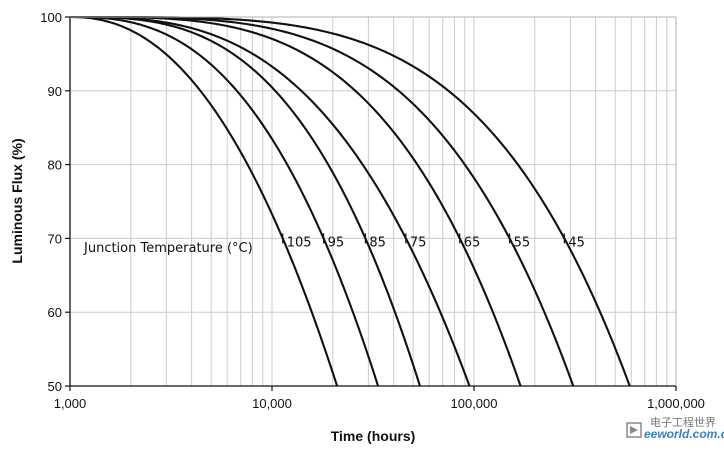 The image size is (724, 450). What do you see at coordinates (17, 200) in the screenshot?
I see `y-axis-title: Luminous Flux (%)` at bounding box center [17, 200].